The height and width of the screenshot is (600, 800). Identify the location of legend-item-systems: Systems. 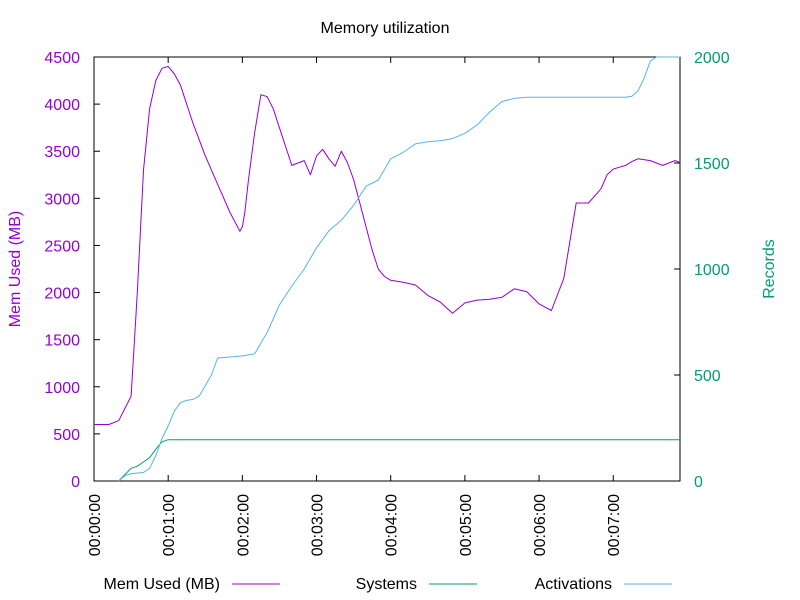
(416, 584).